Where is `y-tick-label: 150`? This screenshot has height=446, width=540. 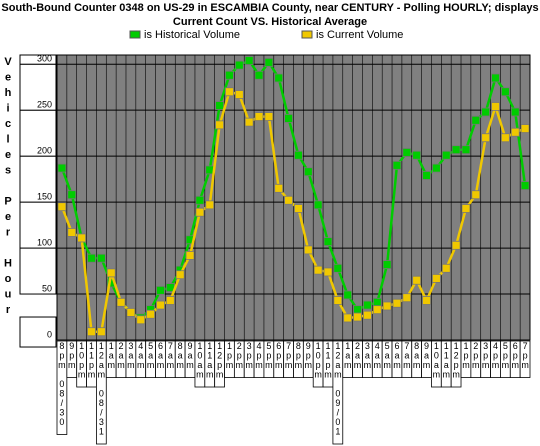
y-tick-label: 150 is located at coordinates (44, 196).